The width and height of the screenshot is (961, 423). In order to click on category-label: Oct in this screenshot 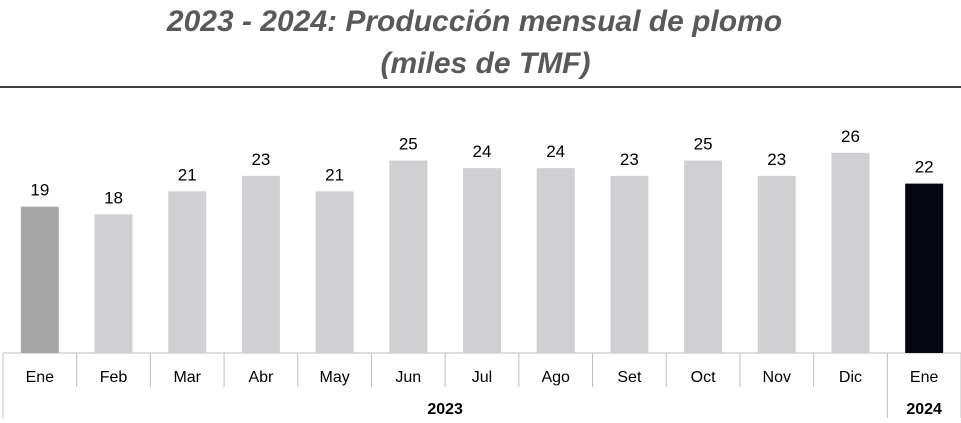, I will do `click(703, 377)`.